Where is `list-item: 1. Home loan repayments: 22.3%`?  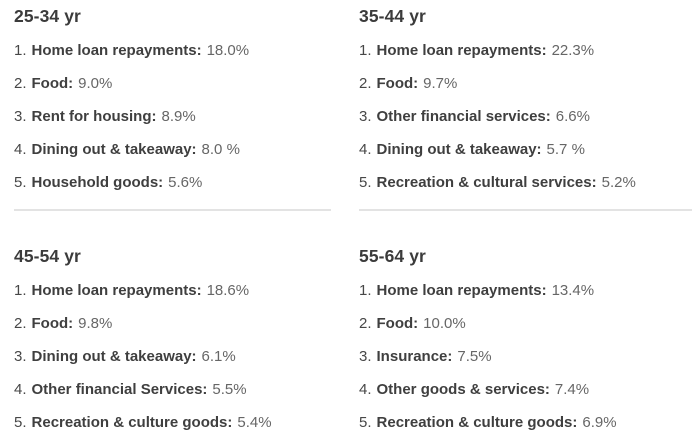
list-item: 1. Home loan repayments: 22.3% is located at coordinates (525, 50).